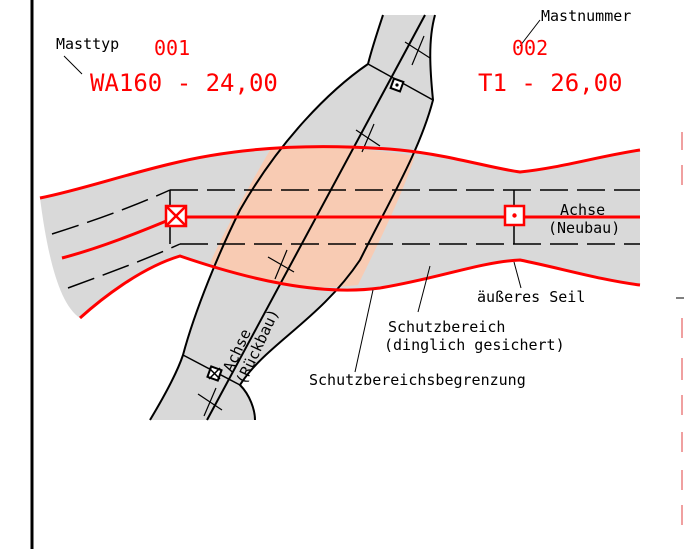  Describe the element at coordinates (214, 373) in the screenshot. I see `small-cross-box-icon` at that location.